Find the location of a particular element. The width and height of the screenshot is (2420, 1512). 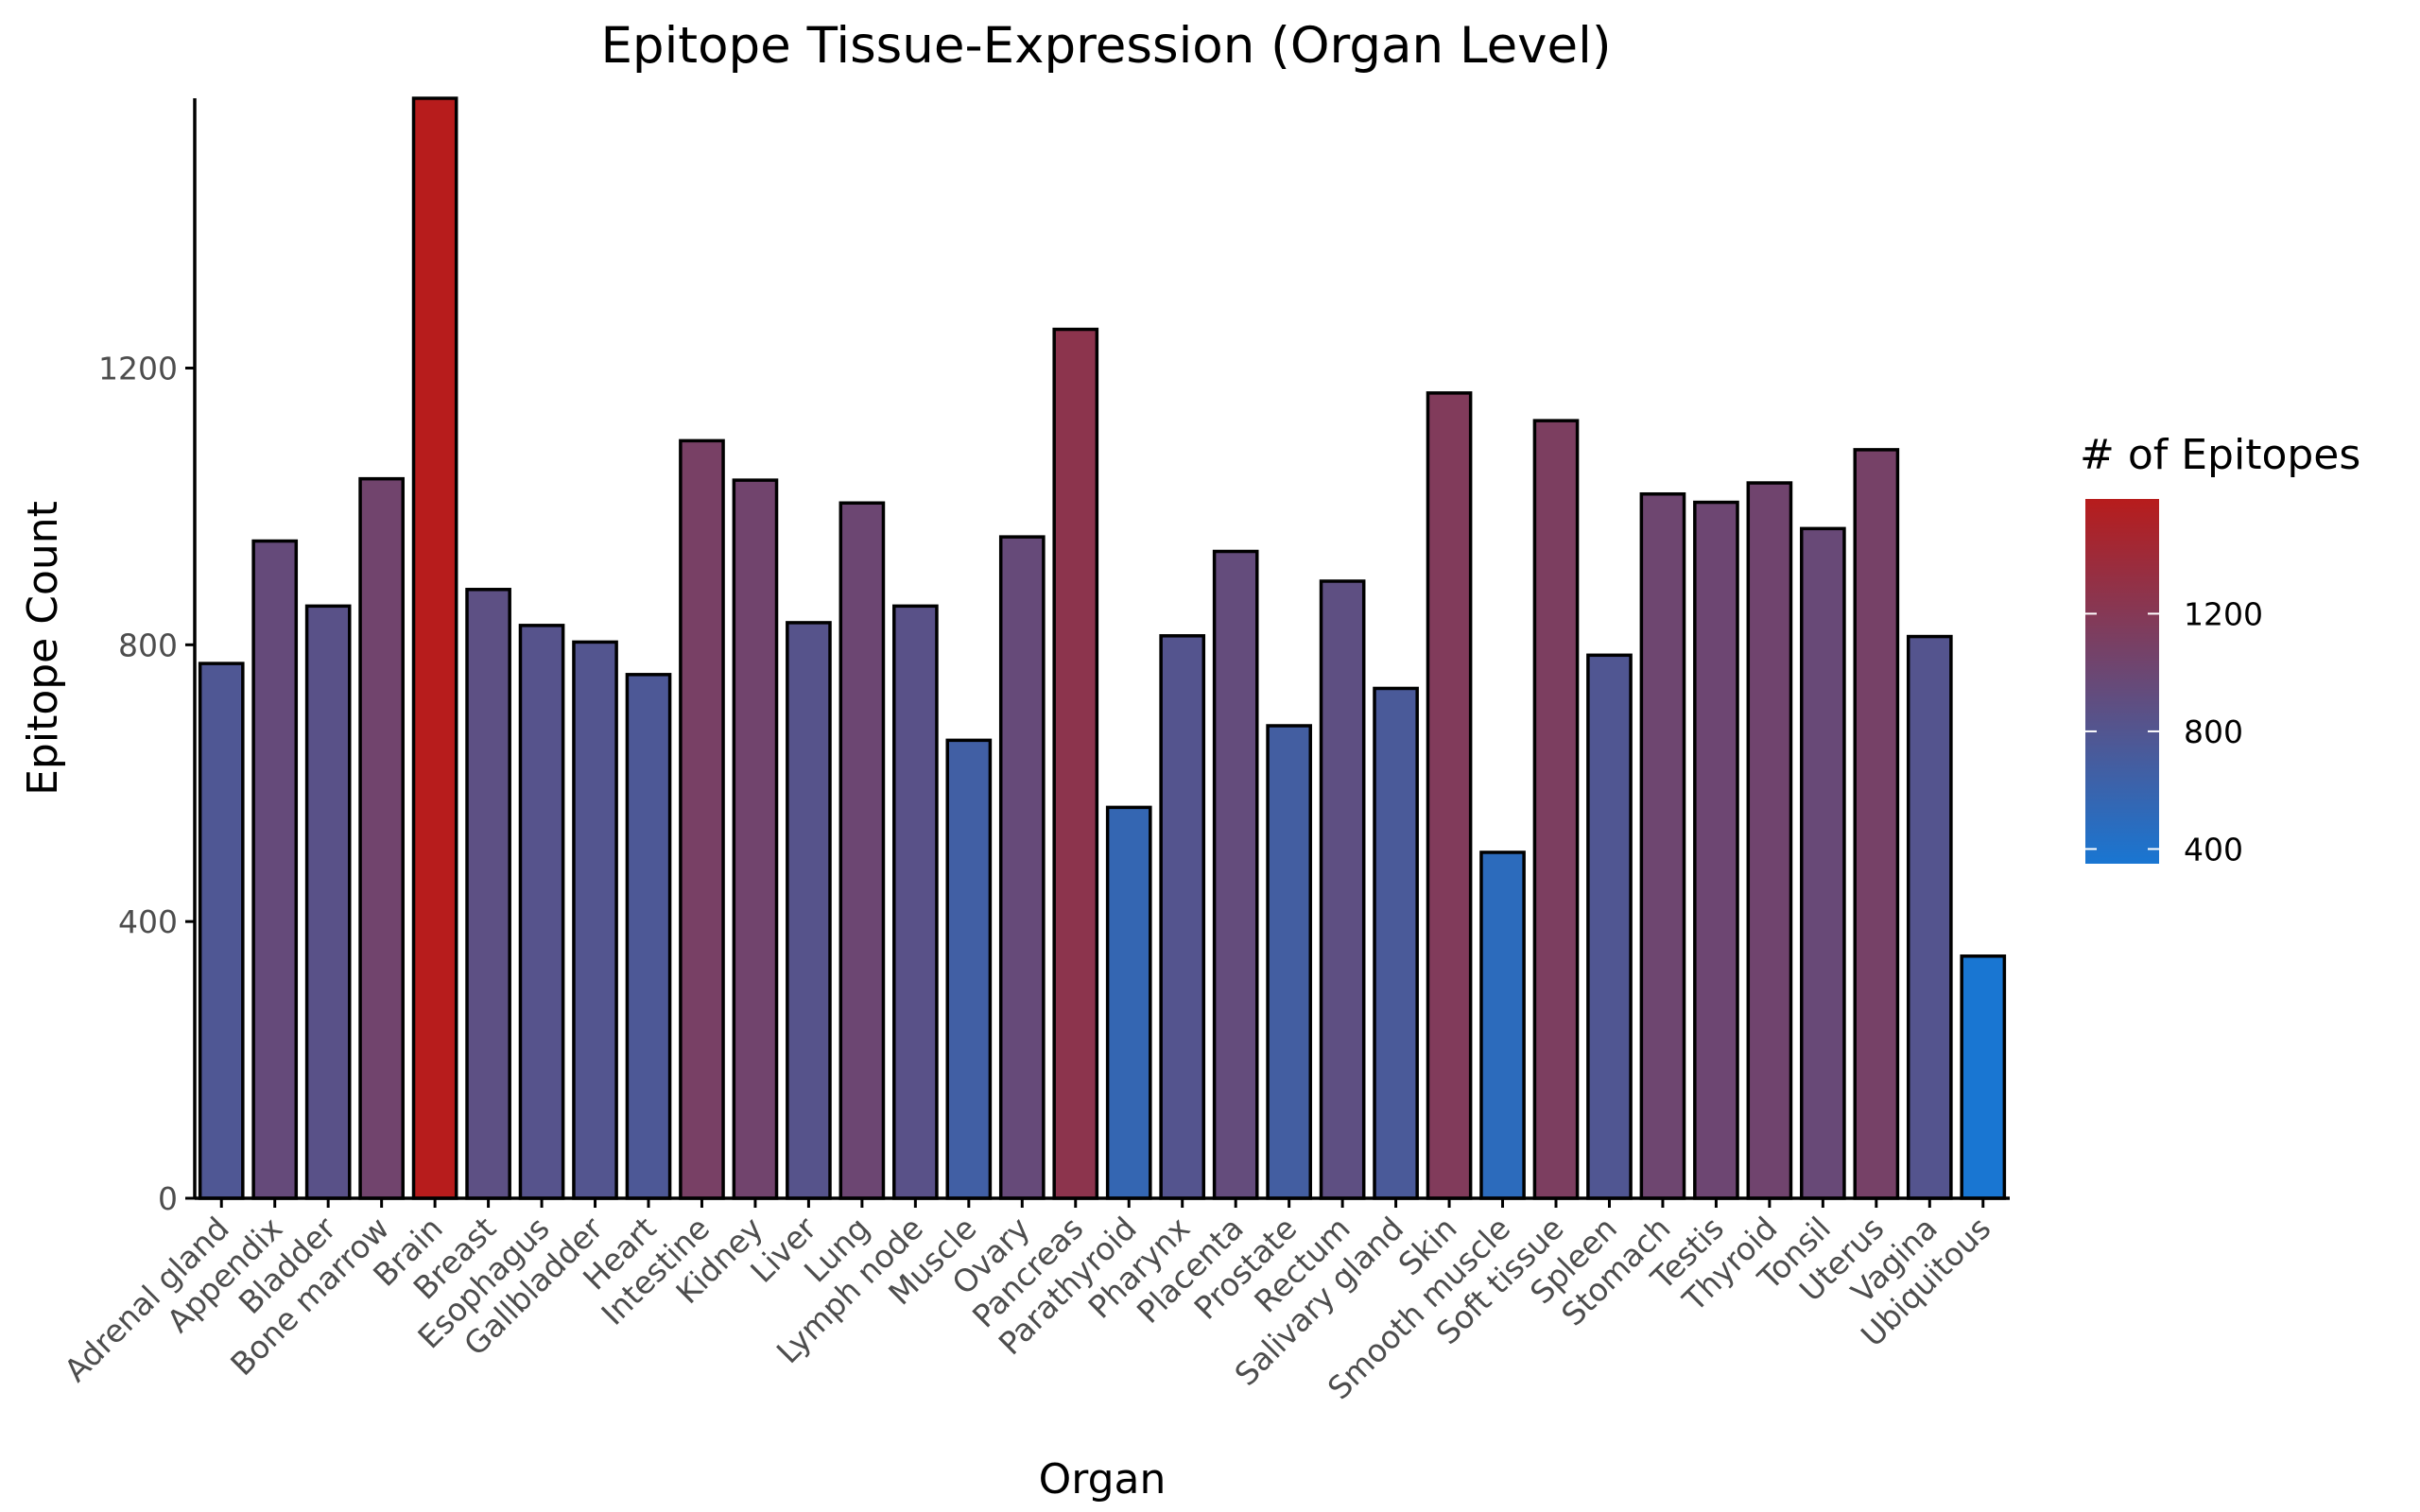

bar-placenta is located at coordinates (1235, 874).